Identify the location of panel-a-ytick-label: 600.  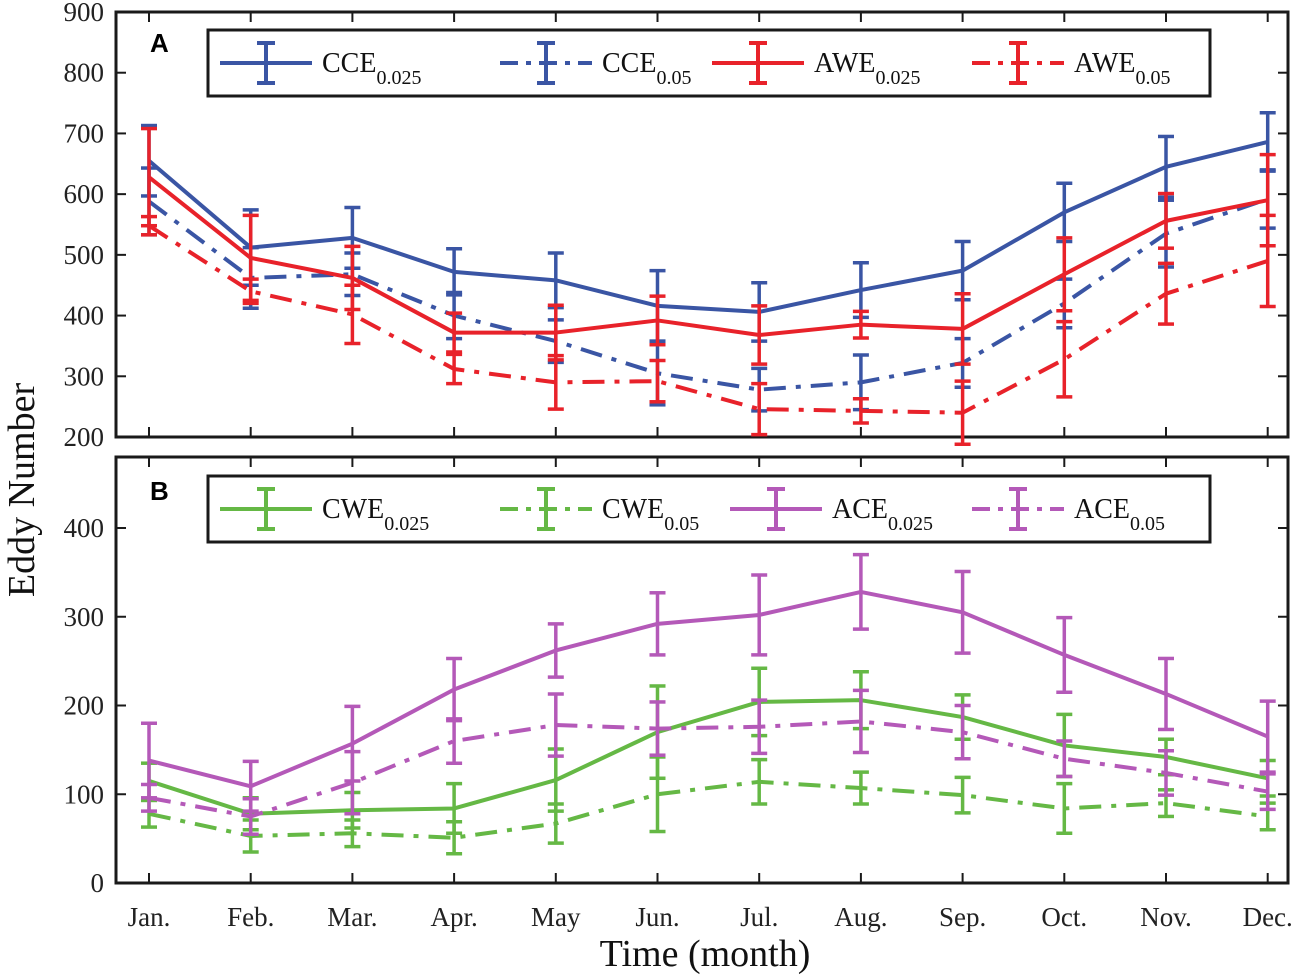
(84, 194).